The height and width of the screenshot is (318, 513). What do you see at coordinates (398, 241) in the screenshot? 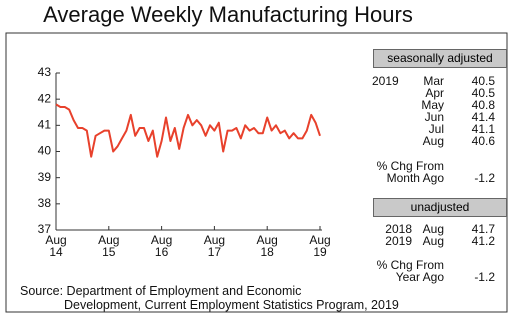
I see `ua-year: 2019` at bounding box center [398, 241].